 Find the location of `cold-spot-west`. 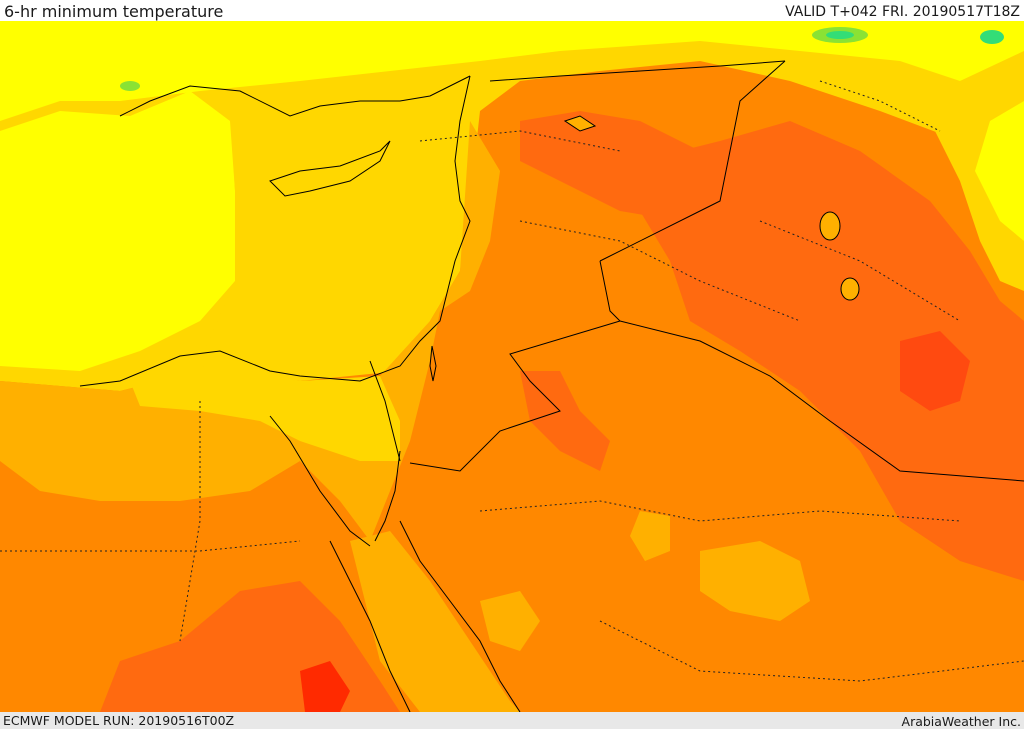

cold-spot-west is located at coordinates (130, 86).